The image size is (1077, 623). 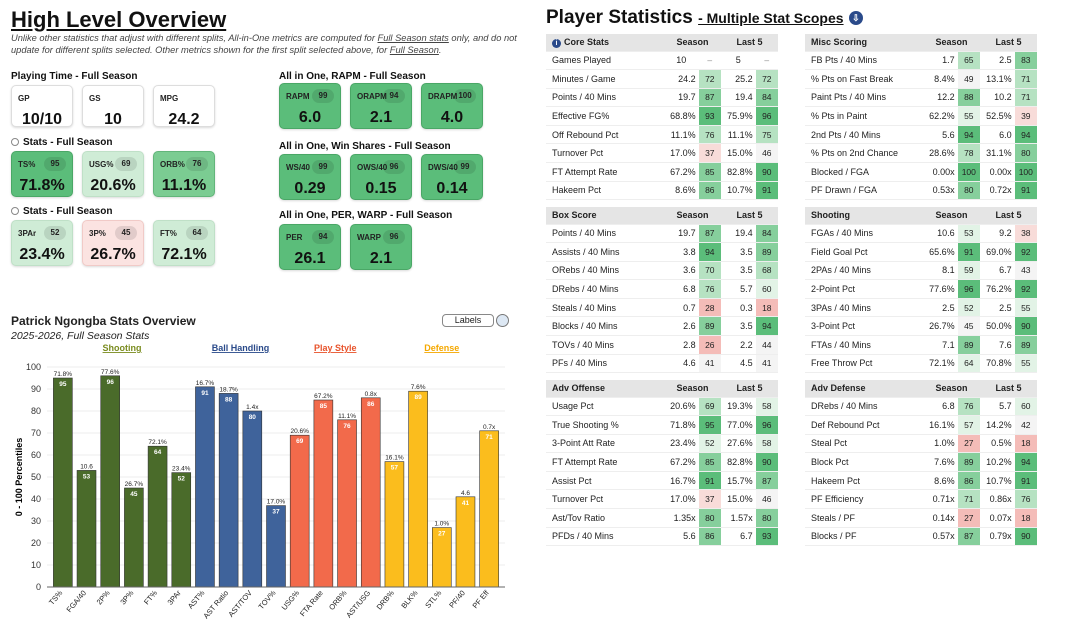 I want to click on y-tick-label: 100, so click(x=33, y=367).